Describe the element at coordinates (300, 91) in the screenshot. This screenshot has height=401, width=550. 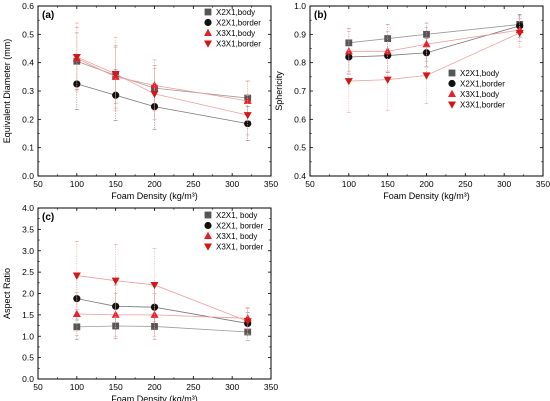
I see `y-tick-label: 0.7` at that location.